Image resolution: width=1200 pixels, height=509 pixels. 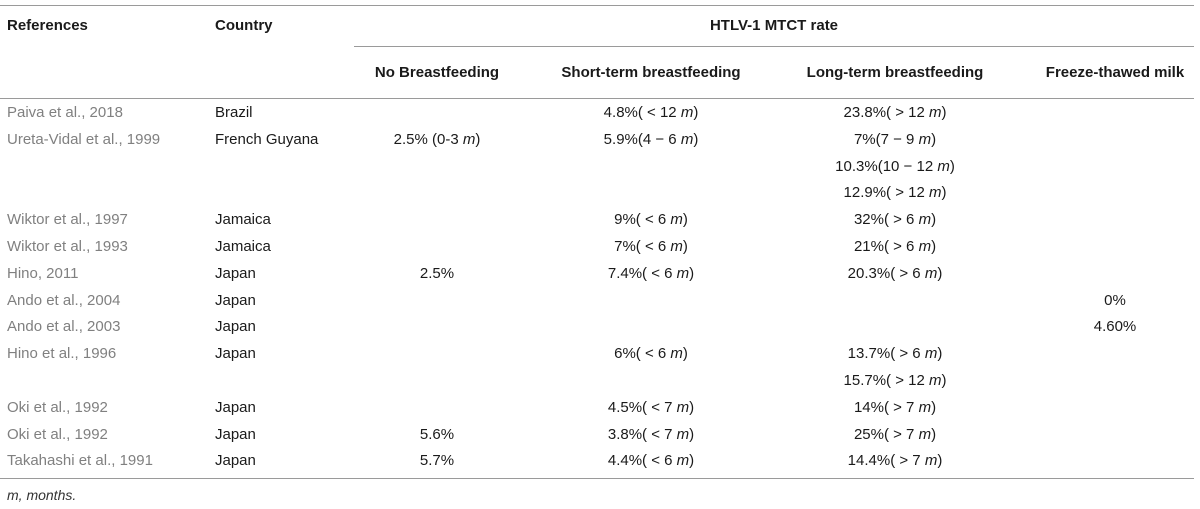 What do you see at coordinates (267, 139) in the screenshot?
I see `cell-country: French Guyana` at bounding box center [267, 139].